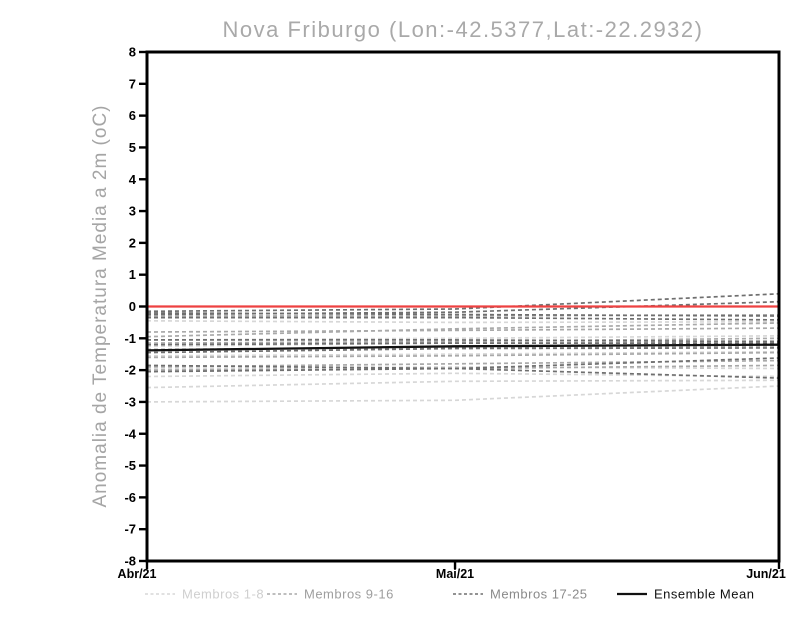  I want to click on x-tick-label: Jun/21, so click(766, 574).